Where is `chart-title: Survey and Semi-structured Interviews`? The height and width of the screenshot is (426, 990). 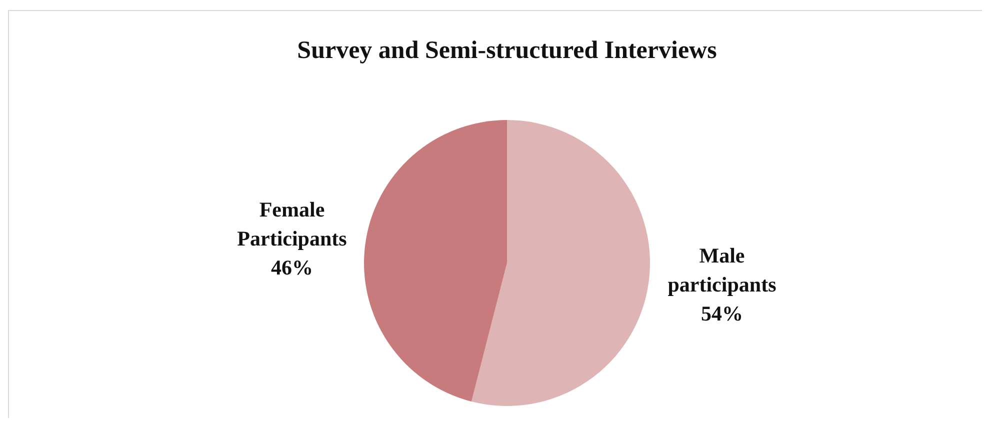 chart-title: Survey and Semi-structured Interviews is located at coordinates (507, 50).